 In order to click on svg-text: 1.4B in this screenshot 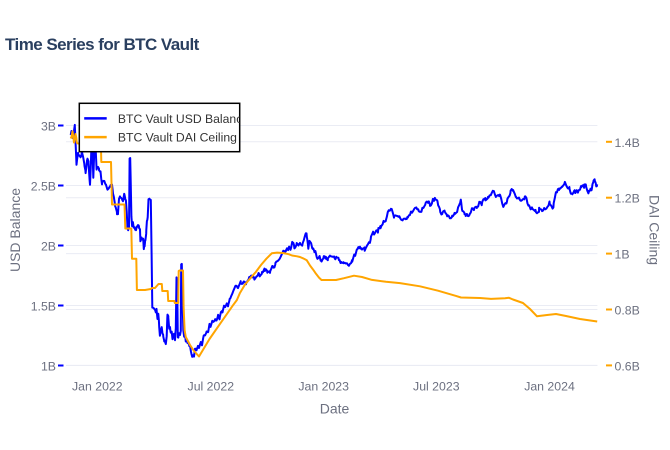, I will do `click(627, 143)`.